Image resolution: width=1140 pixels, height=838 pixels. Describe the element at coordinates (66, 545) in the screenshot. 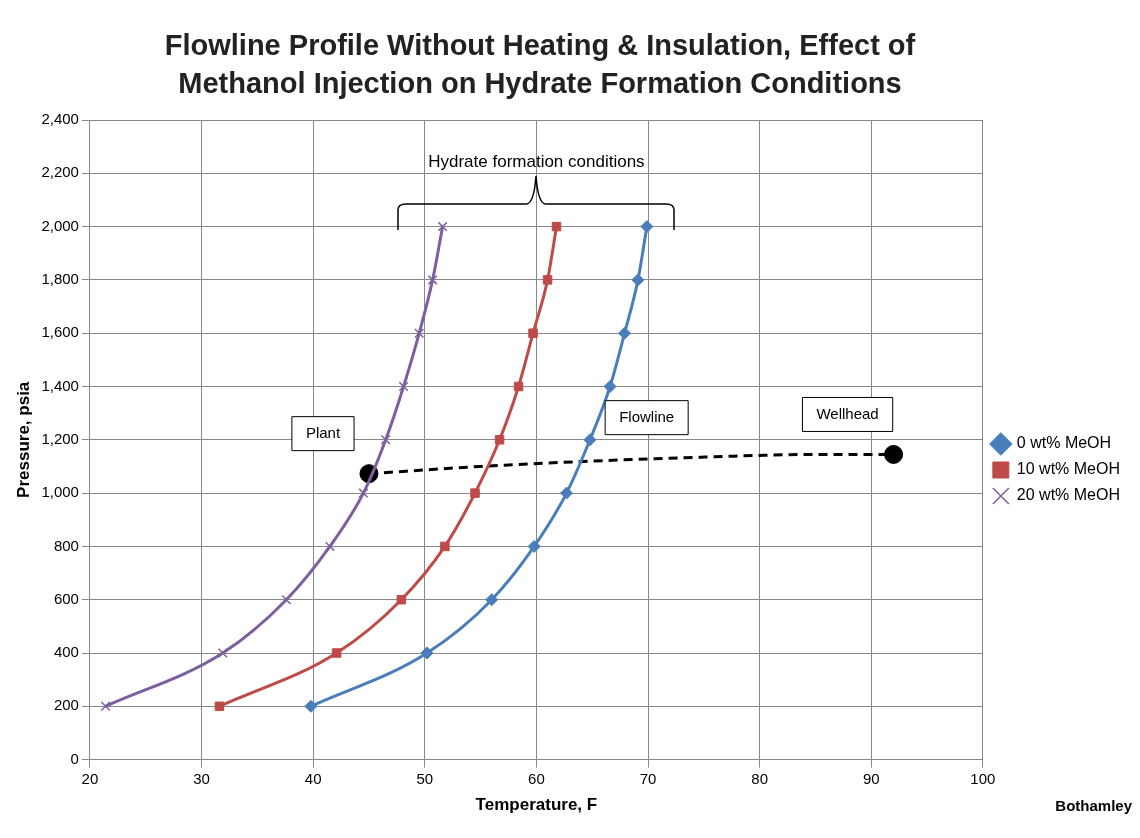

I see `y-tick-label: 800` at that location.